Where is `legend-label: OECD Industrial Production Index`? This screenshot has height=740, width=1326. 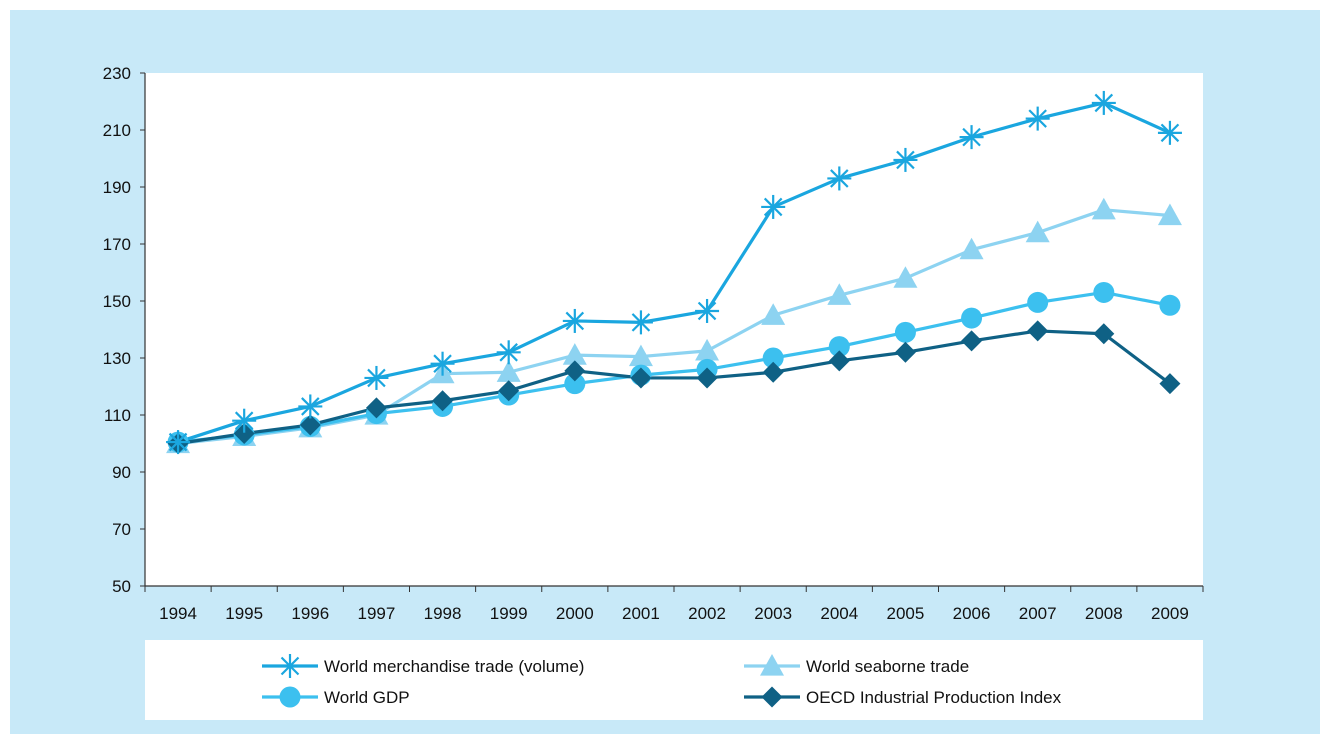 legend-label: OECD Industrial Production Index is located at coordinates (934, 697).